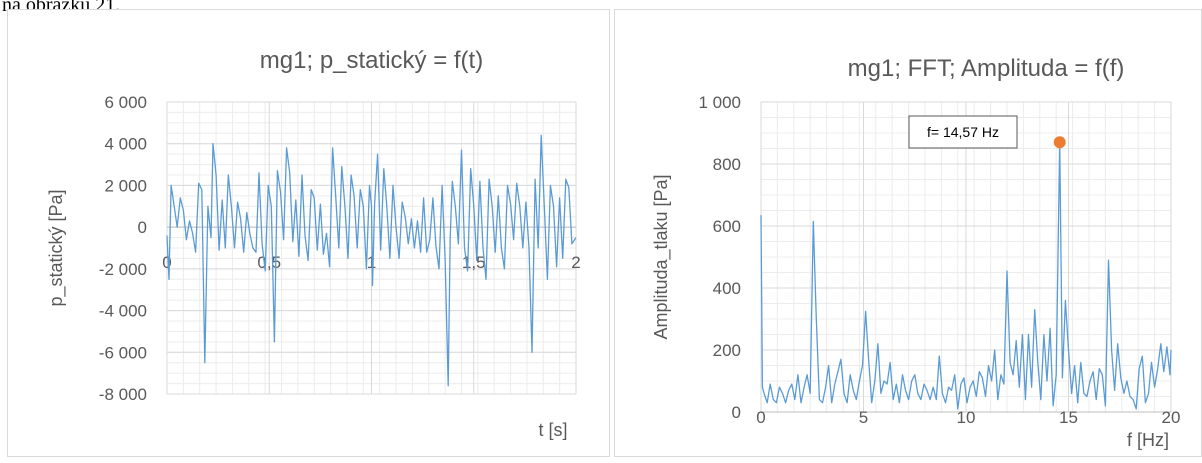 The image size is (1202, 463). Describe the element at coordinates (719, 102) in the screenshot. I see `y-tick-label: 1 000` at that location.